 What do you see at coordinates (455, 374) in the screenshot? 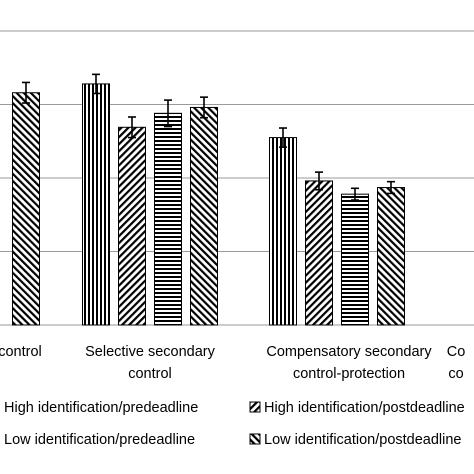
I see `category-label: co` at bounding box center [455, 374].